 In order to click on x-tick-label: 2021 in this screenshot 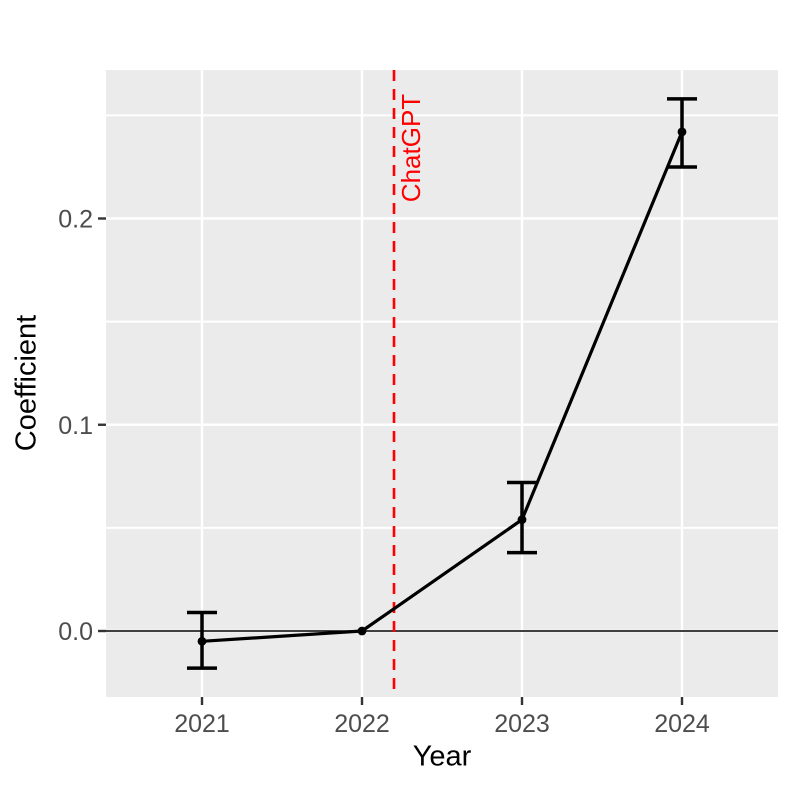, I will do `click(202, 724)`.